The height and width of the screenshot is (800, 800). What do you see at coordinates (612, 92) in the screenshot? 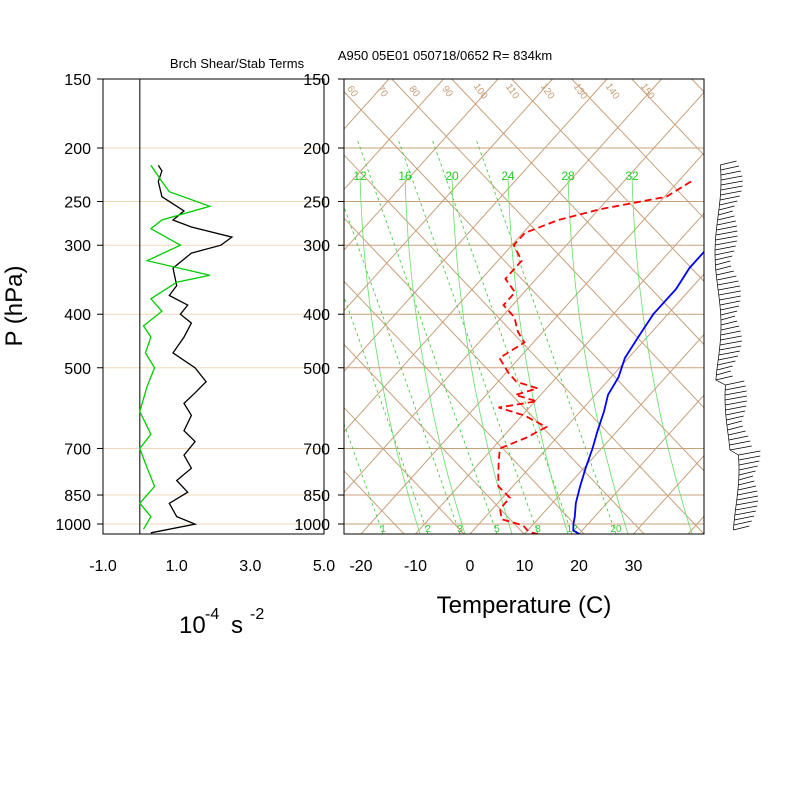
I see `theta-label: 140` at bounding box center [612, 92].